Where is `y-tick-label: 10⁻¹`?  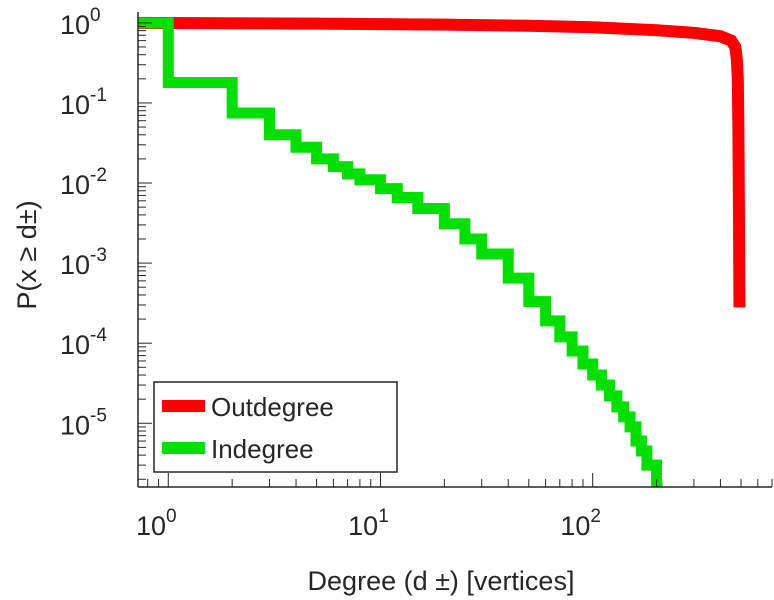 y-tick-label: 10⁻¹ is located at coordinates (83, 102).